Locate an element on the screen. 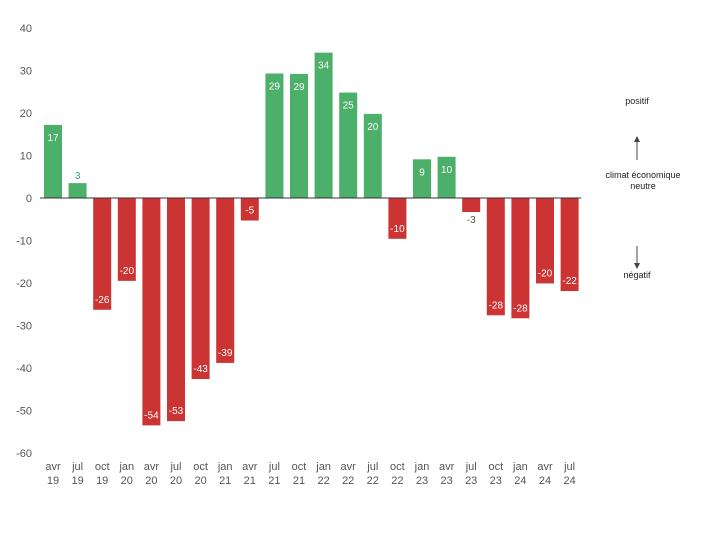 The width and height of the screenshot is (710, 541). up-arrowhead-icon is located at coordinates (637, 139).